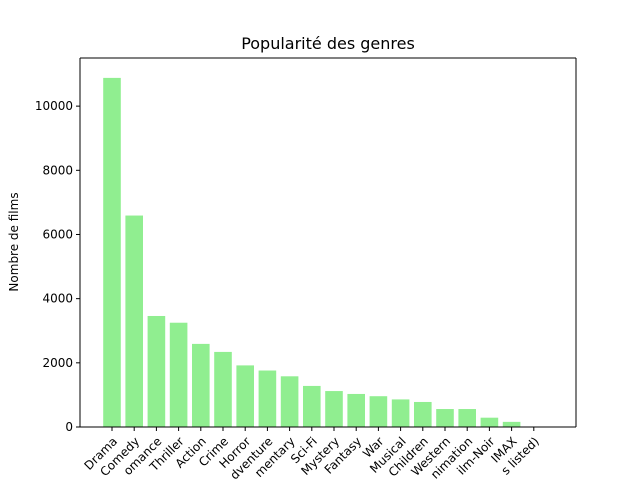 This screenshot has height=480, width=640. Describe the element at coordinates (267, 398) in the screenshot. I see `bar-adventure` at that location.